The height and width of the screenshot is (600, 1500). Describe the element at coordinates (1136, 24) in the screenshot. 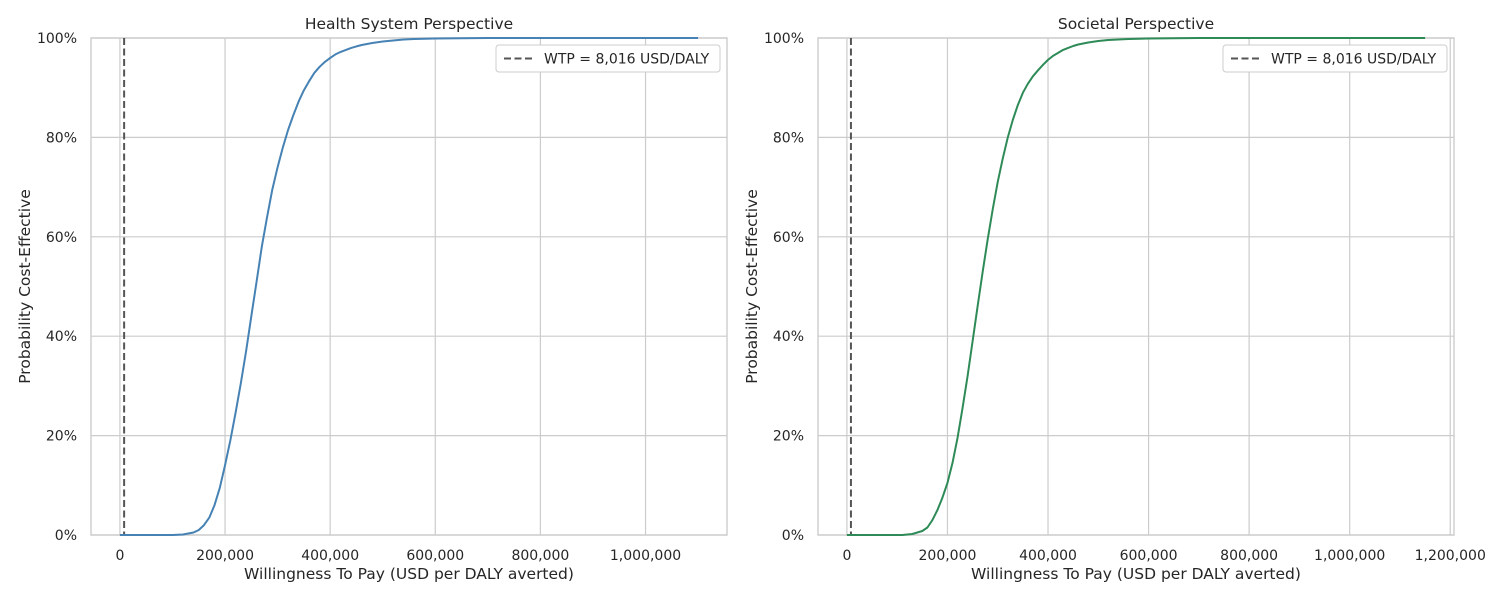

I see `chart-title: Societal Perspective` at that location.